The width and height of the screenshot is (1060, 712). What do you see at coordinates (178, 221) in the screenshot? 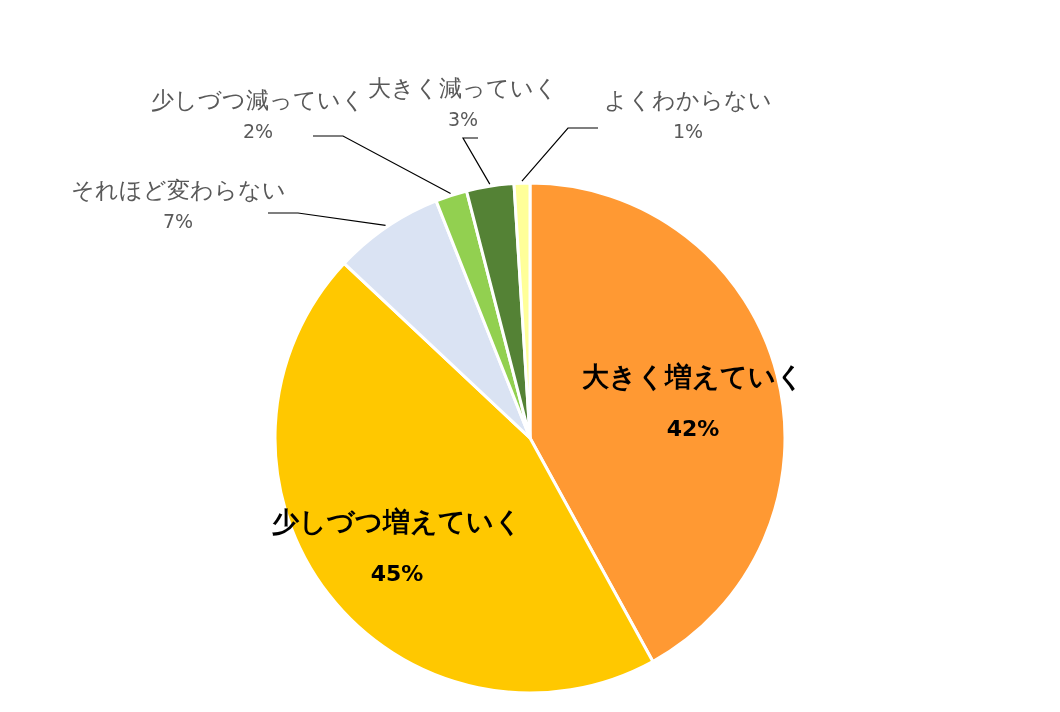
I see `data-label: 7%` at bounding box center [178, 221].